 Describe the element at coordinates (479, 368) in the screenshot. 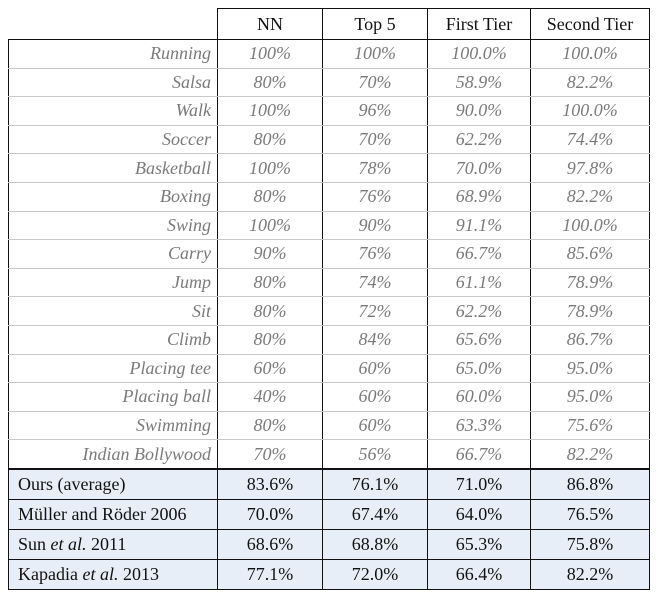

I see `cell-value: 65.0%` at that location.